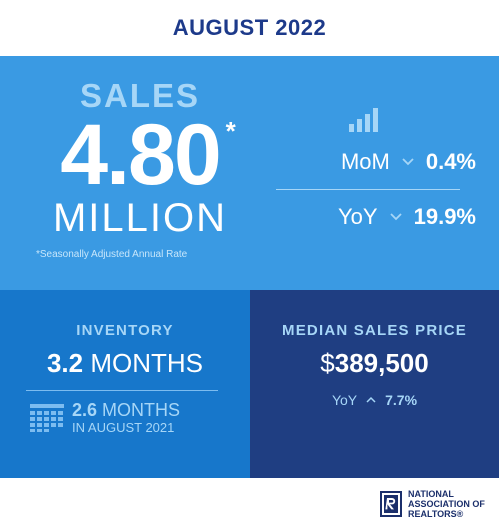  I want to click on header: AUGUST 2022, so click(249, 28).